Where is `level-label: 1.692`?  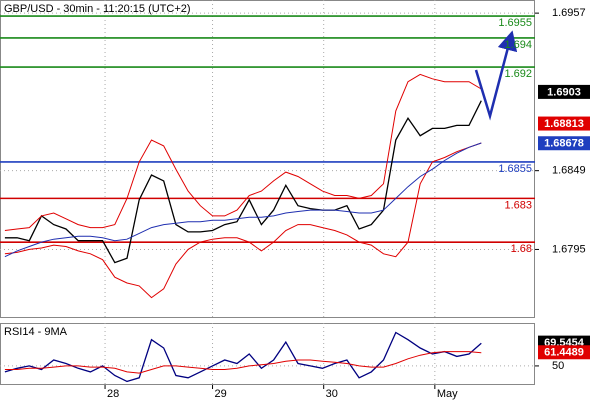 level-label: 1.692 is located at coordinates (518, 74).